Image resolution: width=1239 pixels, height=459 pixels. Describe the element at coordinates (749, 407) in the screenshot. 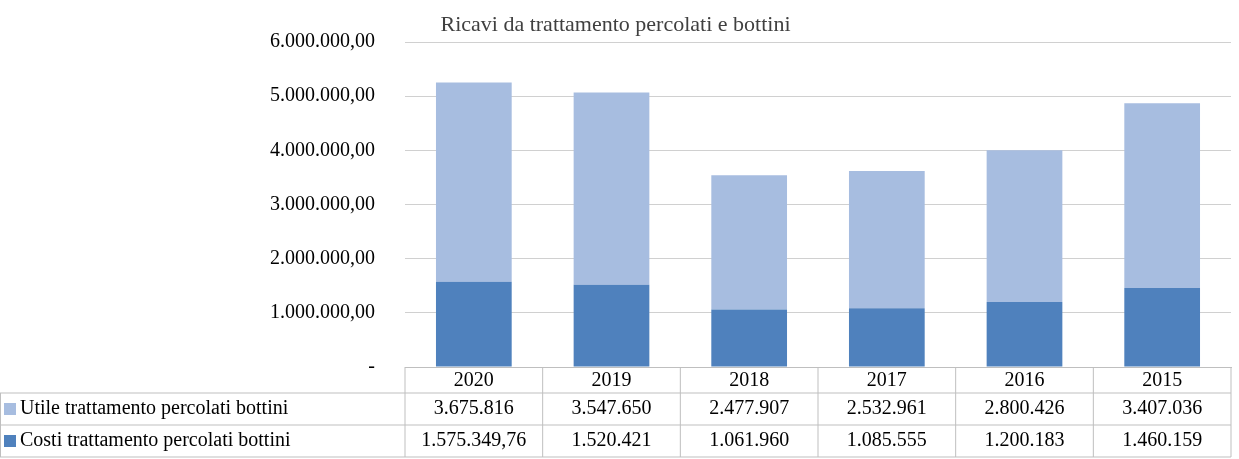

I see `data-label: 2.477.907` at that location.